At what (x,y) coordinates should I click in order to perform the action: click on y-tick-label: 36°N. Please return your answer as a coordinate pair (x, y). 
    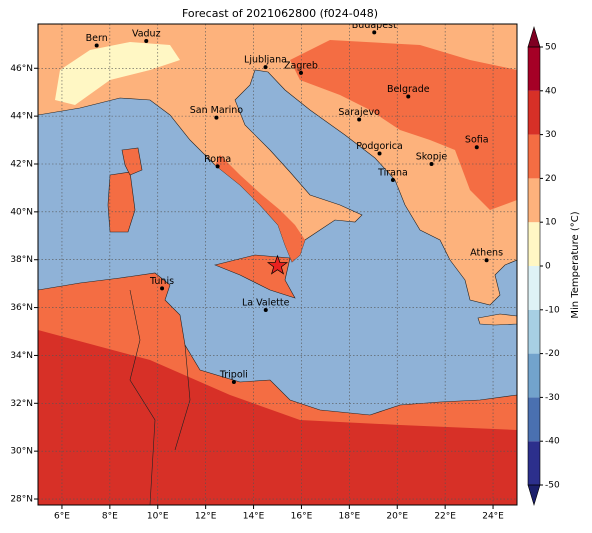
    Looking at the image, I should click on (21, 308).